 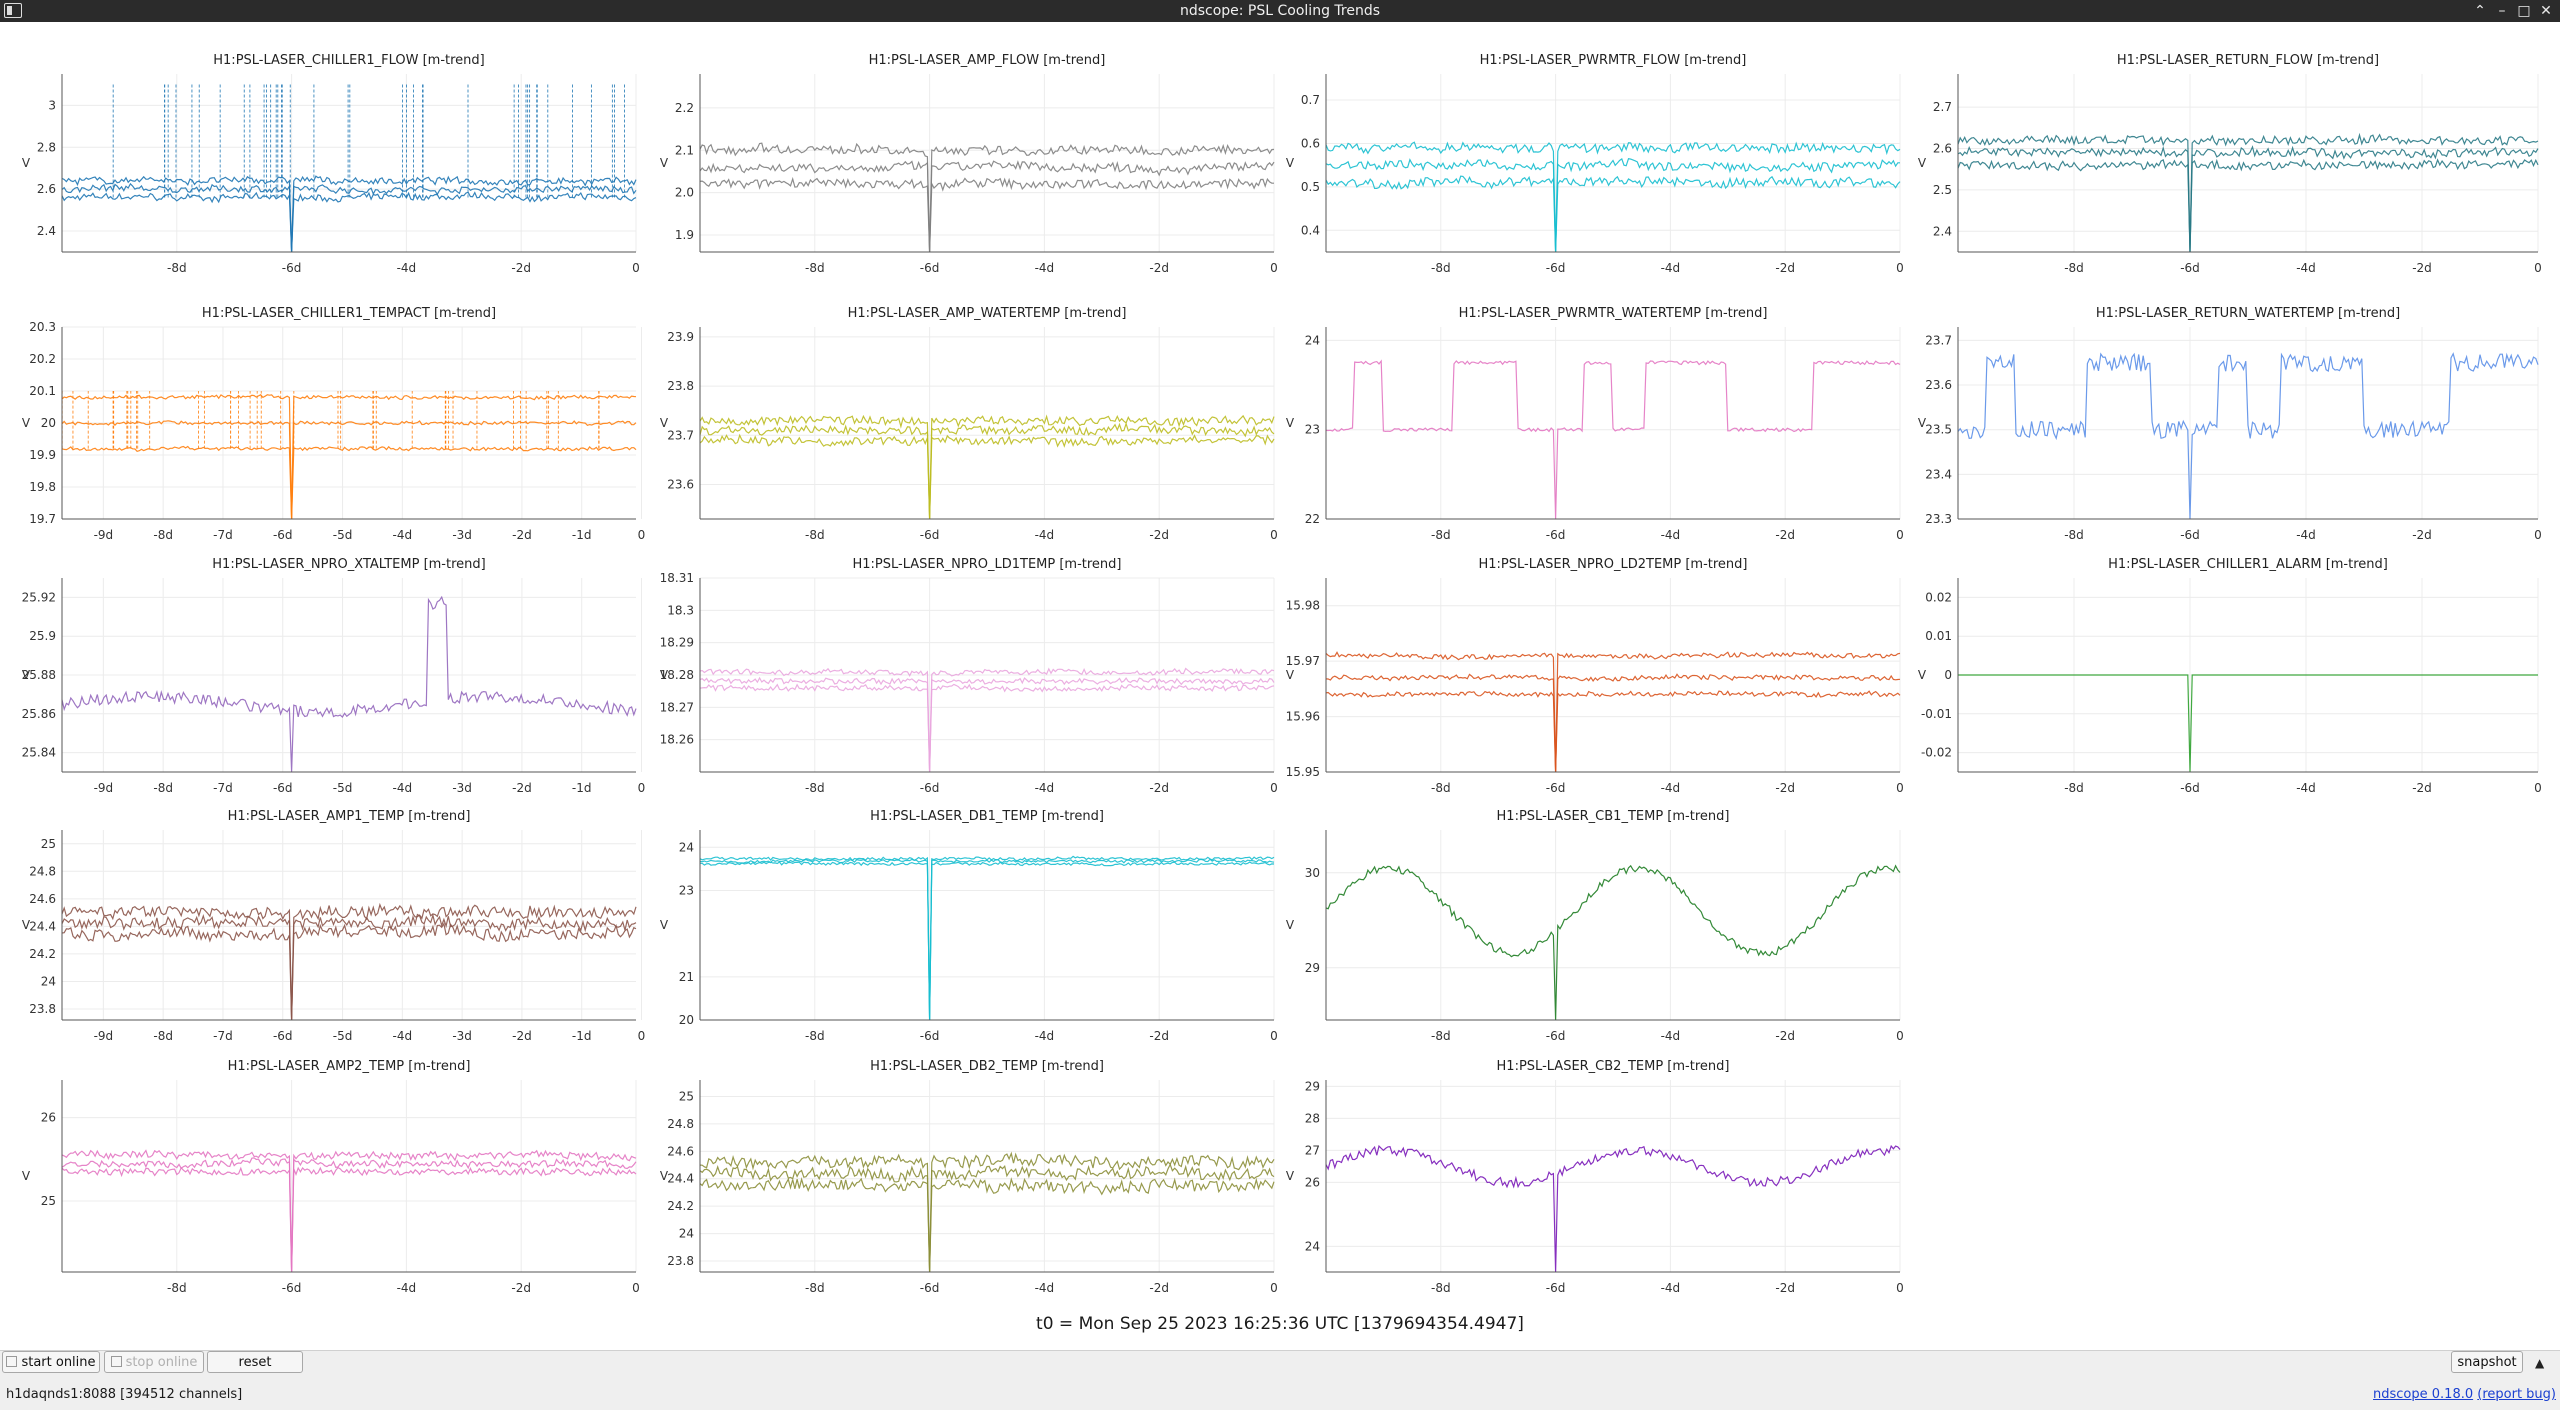 I want to click on y-tick-label: 25, so click(x=48, y=1201).